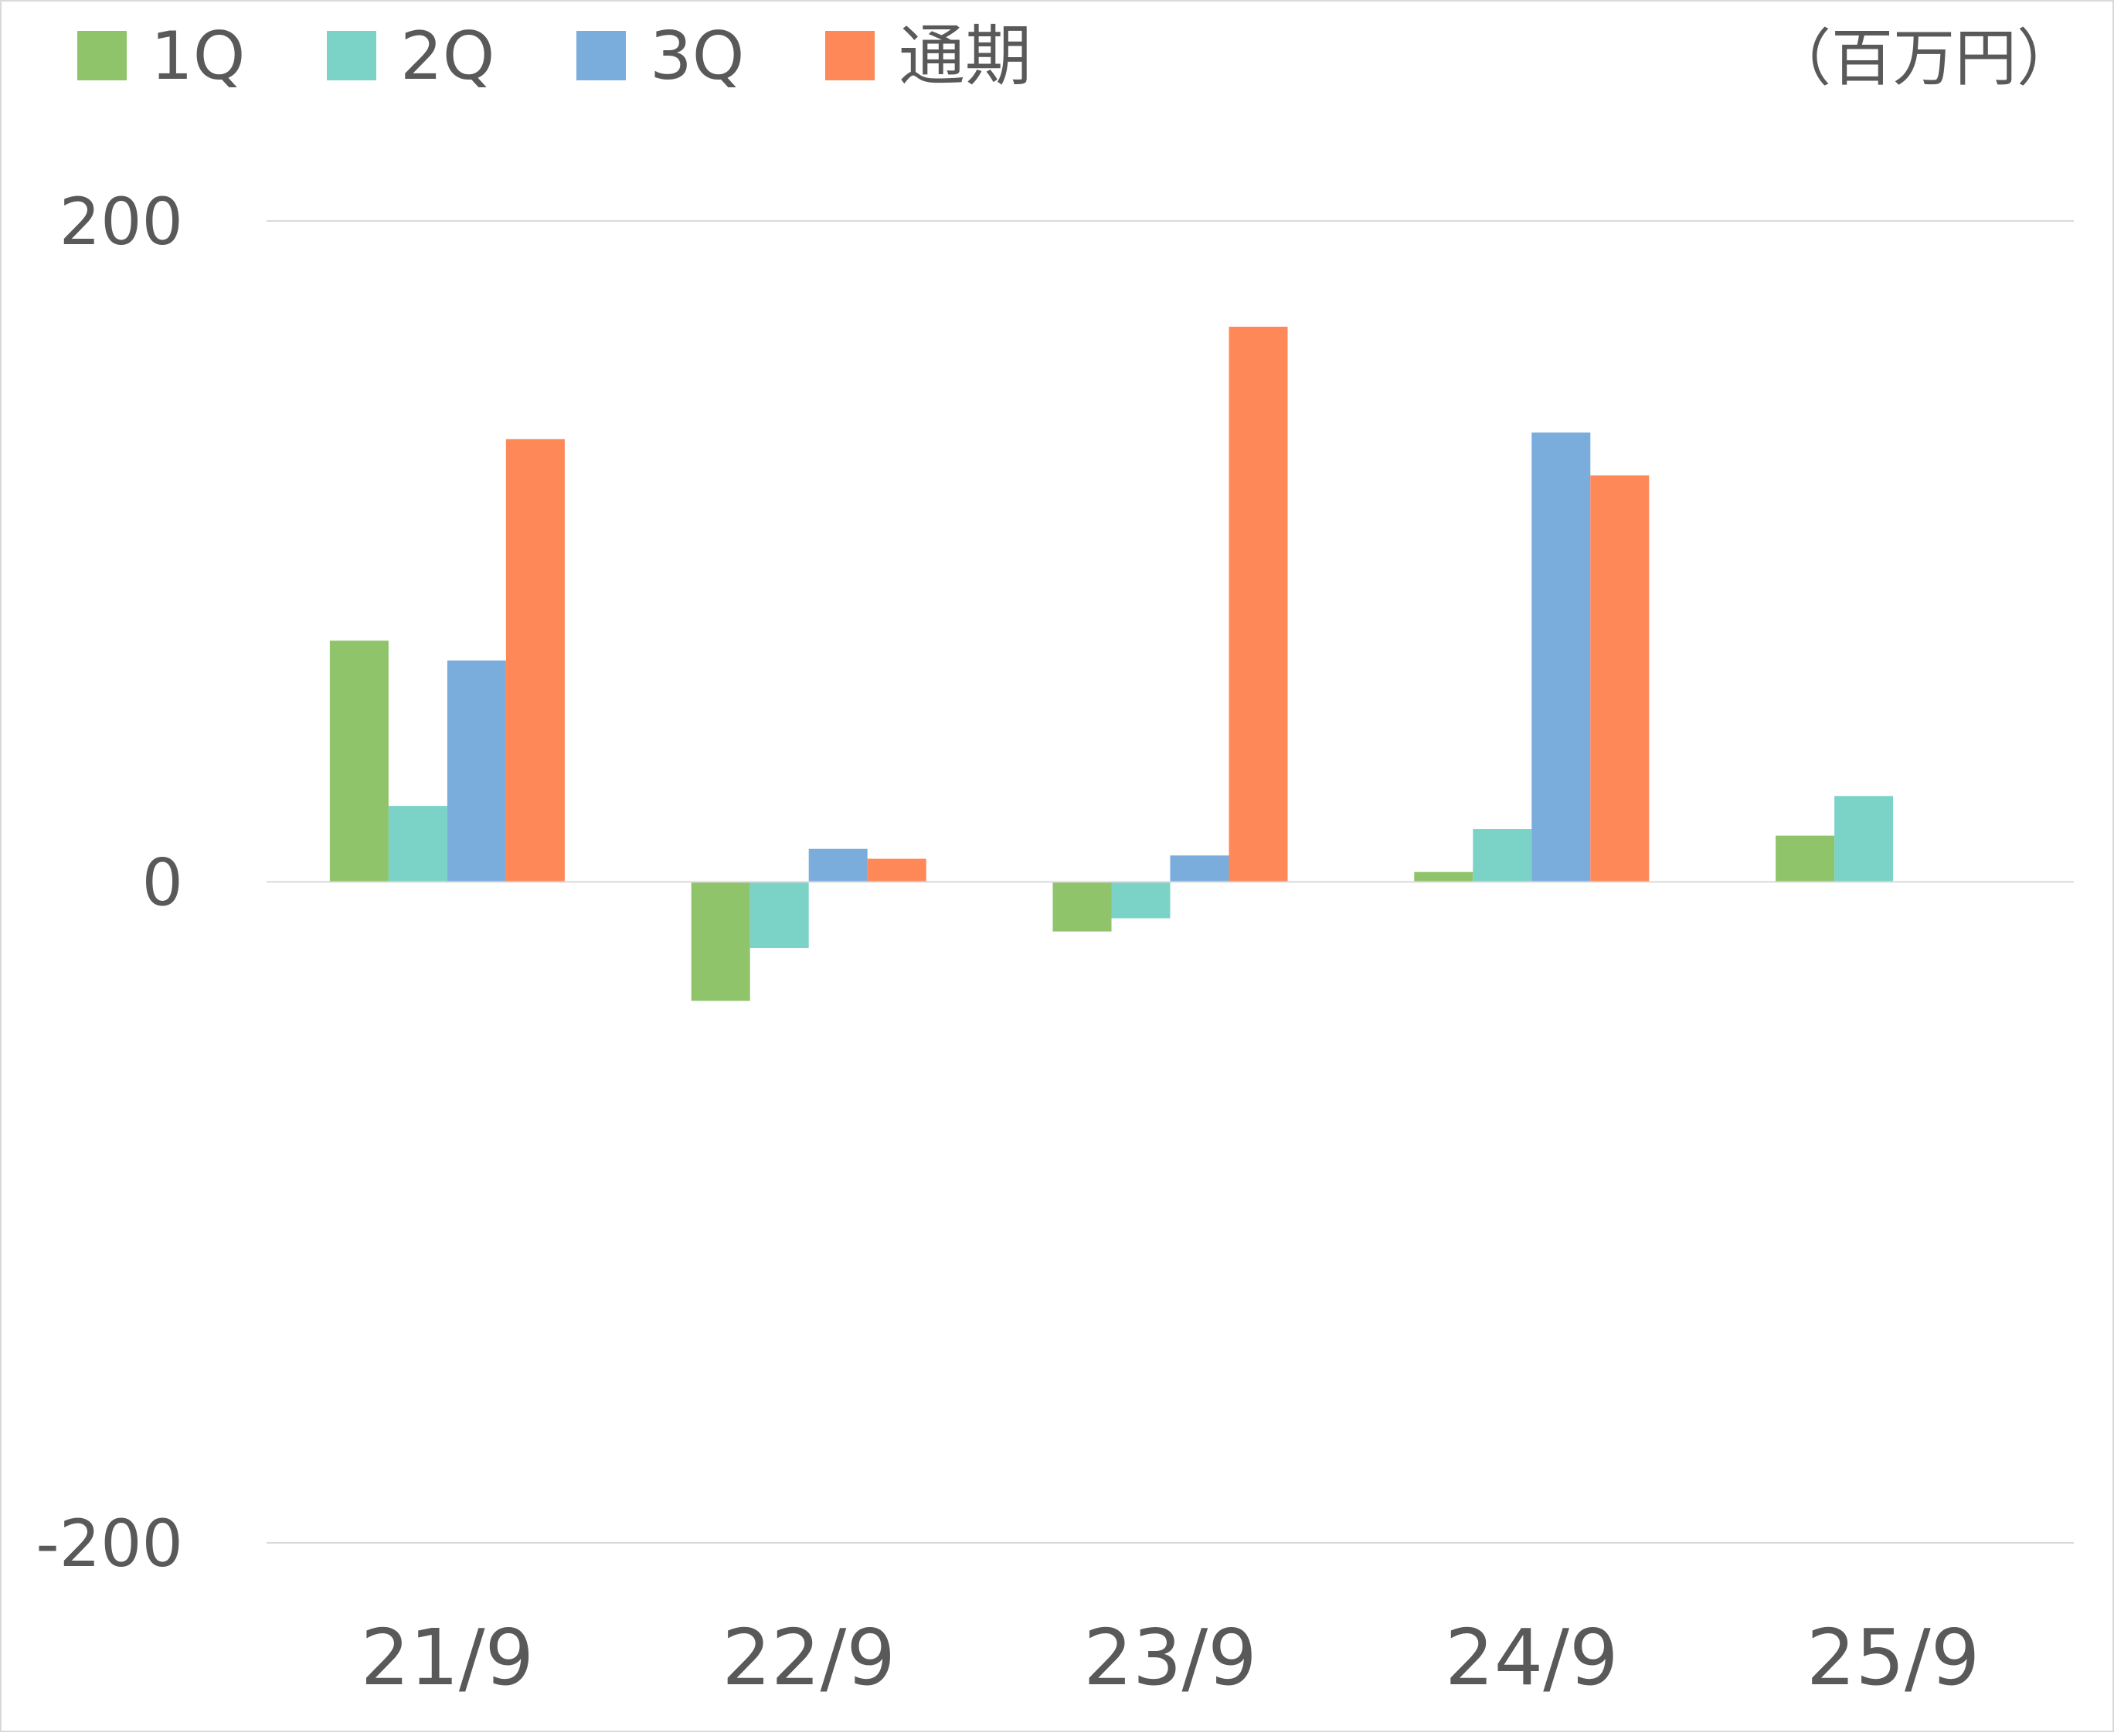 This screenshot has height=1736, width=2114. What do you see at coordinates (447, 57) in the screenshot?
I see `legend-label: 2Q` at bounding box center [447, 57].